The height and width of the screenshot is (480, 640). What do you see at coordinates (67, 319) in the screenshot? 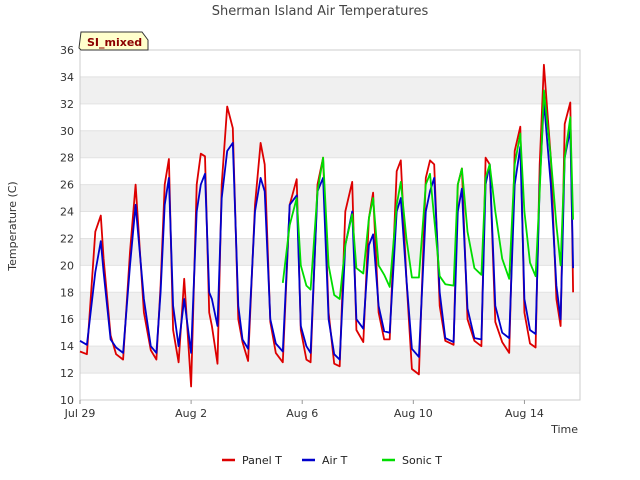
I see `y-tick-label: 16` at bounding box center [67, 319].